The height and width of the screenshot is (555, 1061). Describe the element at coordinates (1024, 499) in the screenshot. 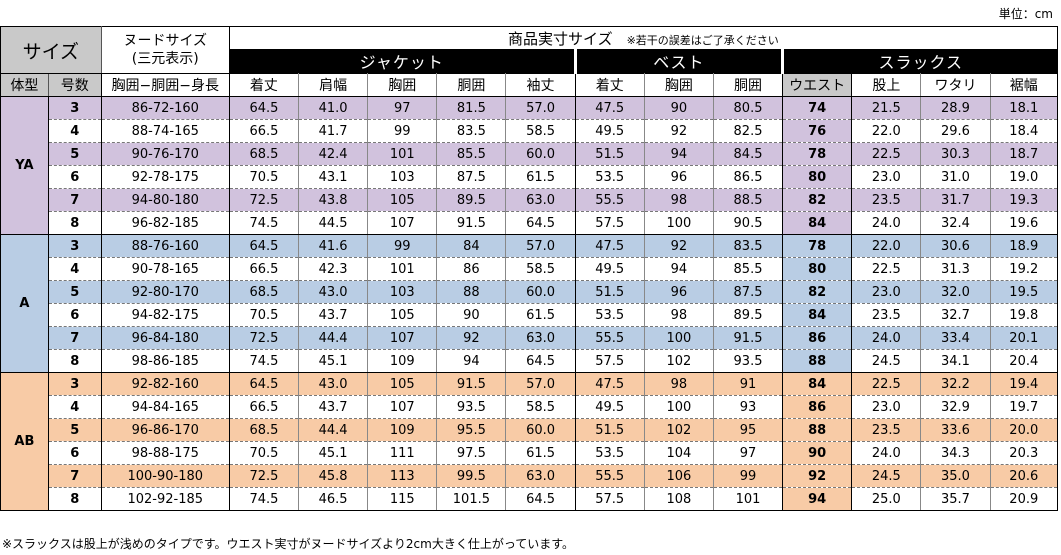

I see `slacks-hem-cell: 20.9` at that location.